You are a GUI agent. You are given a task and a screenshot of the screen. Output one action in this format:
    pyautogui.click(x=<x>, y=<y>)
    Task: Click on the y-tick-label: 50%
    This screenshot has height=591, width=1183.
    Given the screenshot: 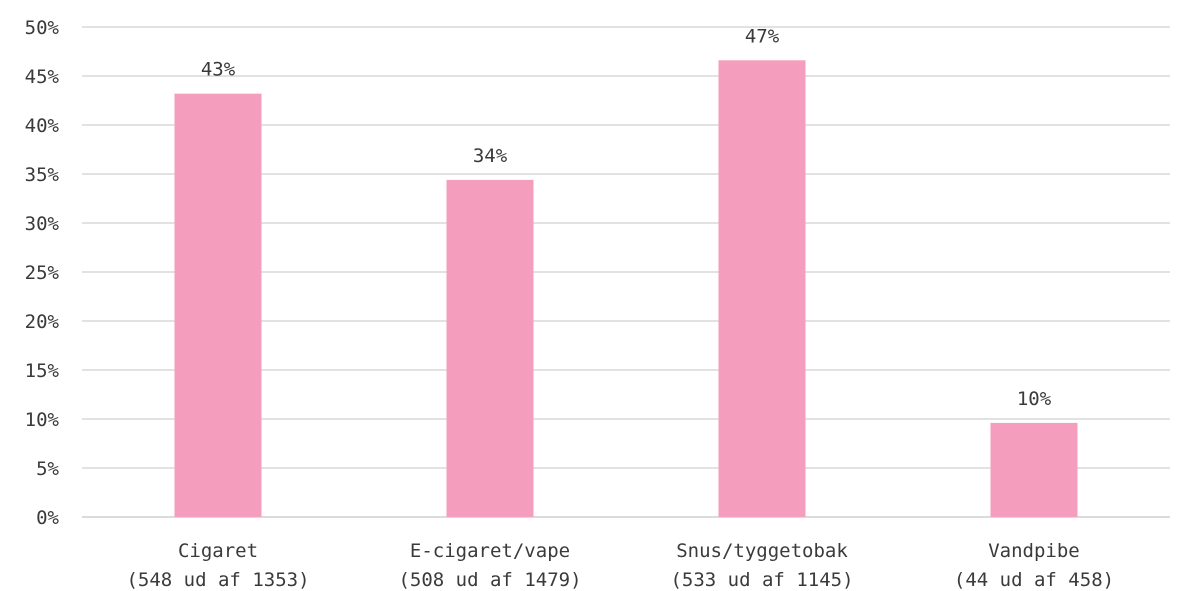 What is the action you would take?
    pyautogui.click(x=42, y=28)
    